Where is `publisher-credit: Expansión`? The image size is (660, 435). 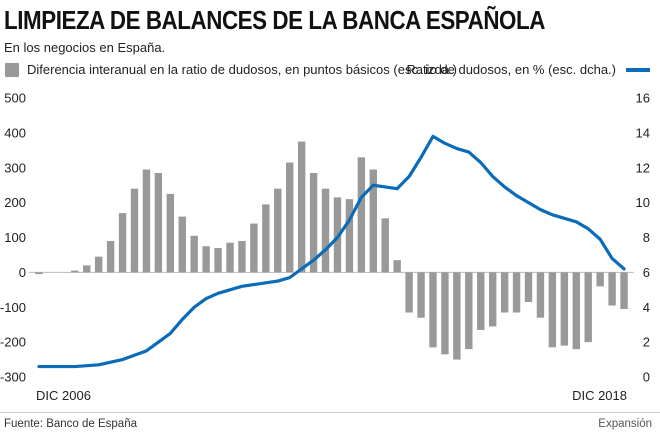
publisher-credit: Expansión is located at coordinates (625, 424).